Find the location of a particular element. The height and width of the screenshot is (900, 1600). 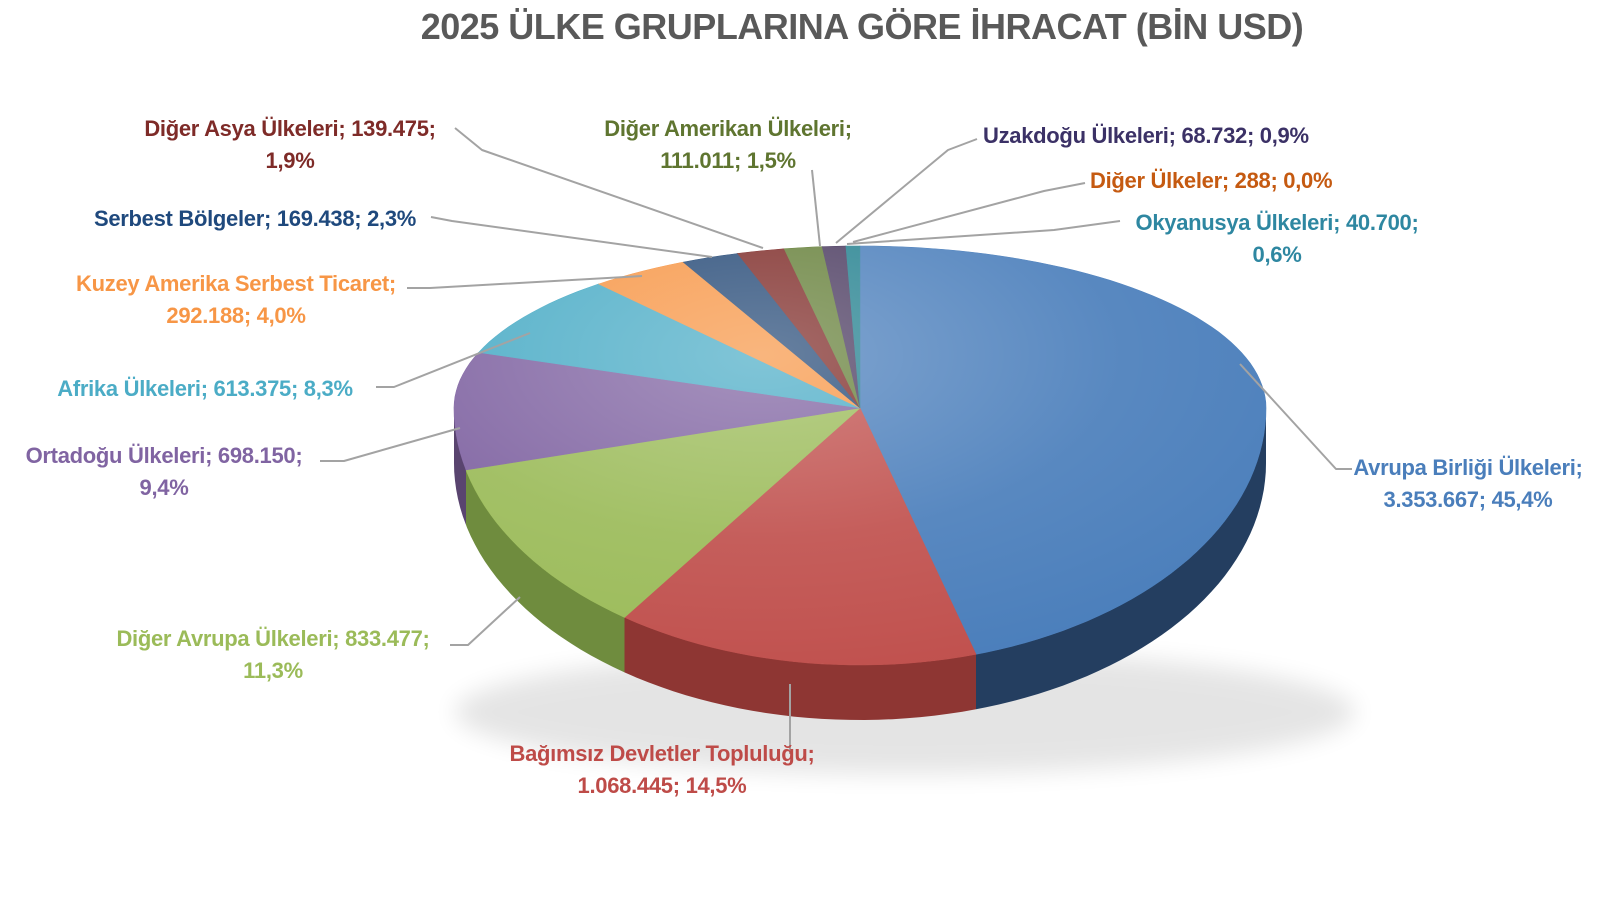

leader-line-diger-amerikan is located at coordinates (816, 208).